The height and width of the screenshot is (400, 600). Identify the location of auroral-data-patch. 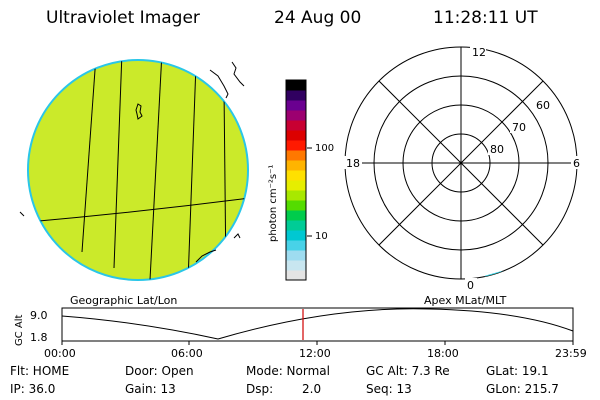
(502, 274).